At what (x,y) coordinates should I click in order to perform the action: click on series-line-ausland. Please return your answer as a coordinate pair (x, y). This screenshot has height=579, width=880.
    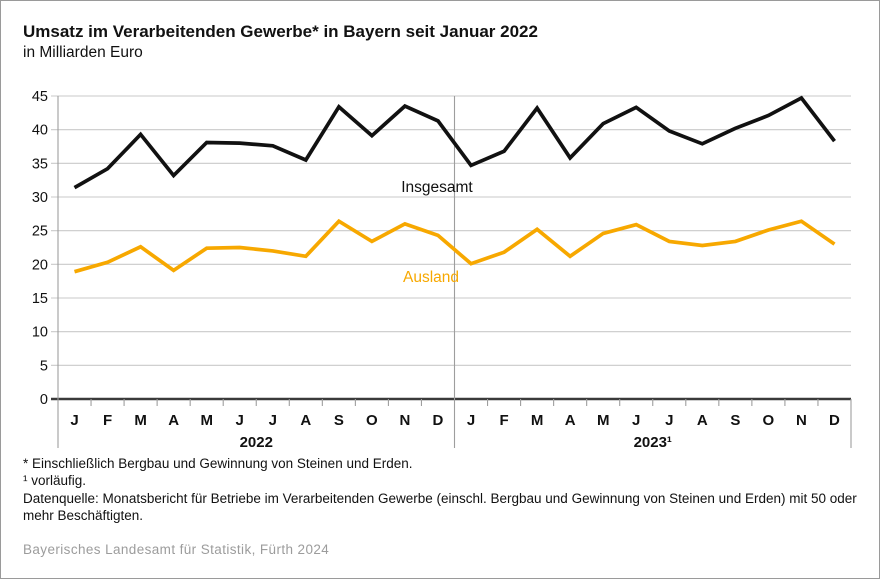
    Looking at the image, I should click on (454, 246).